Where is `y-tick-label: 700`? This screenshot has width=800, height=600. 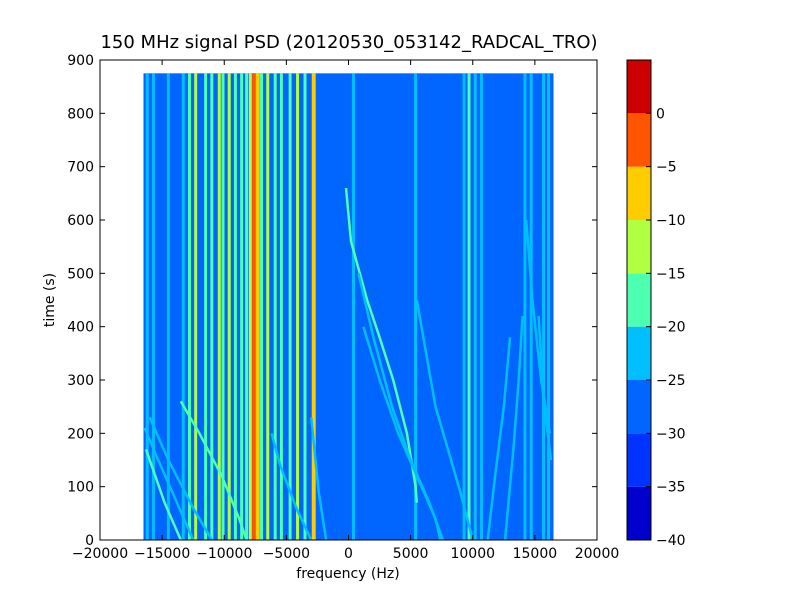 y-tick-label: 700 is located at coordinates (80, 168).